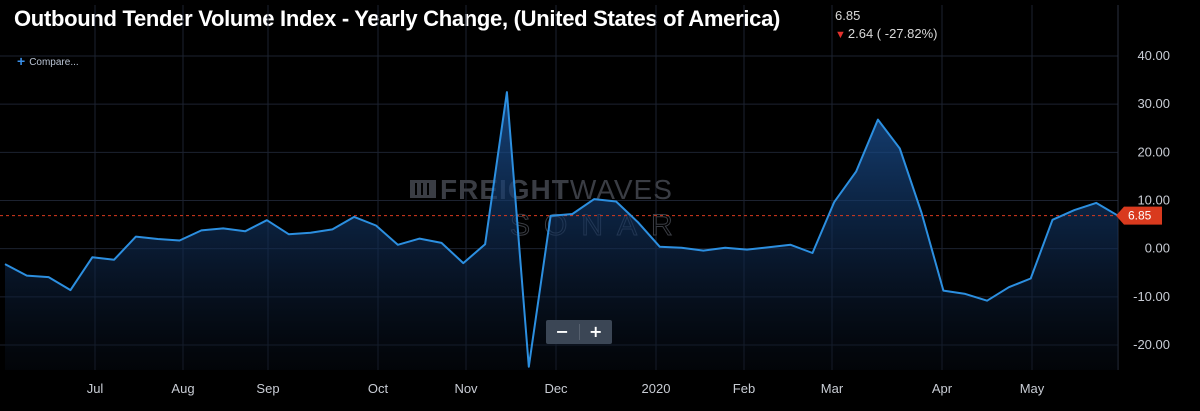 The height and width of the screenshot is (411, 1200). What do you see at coordinates (562, 332) in the screenshot?
I see `zoom-out-button: −` at bounding box center [562, 332].